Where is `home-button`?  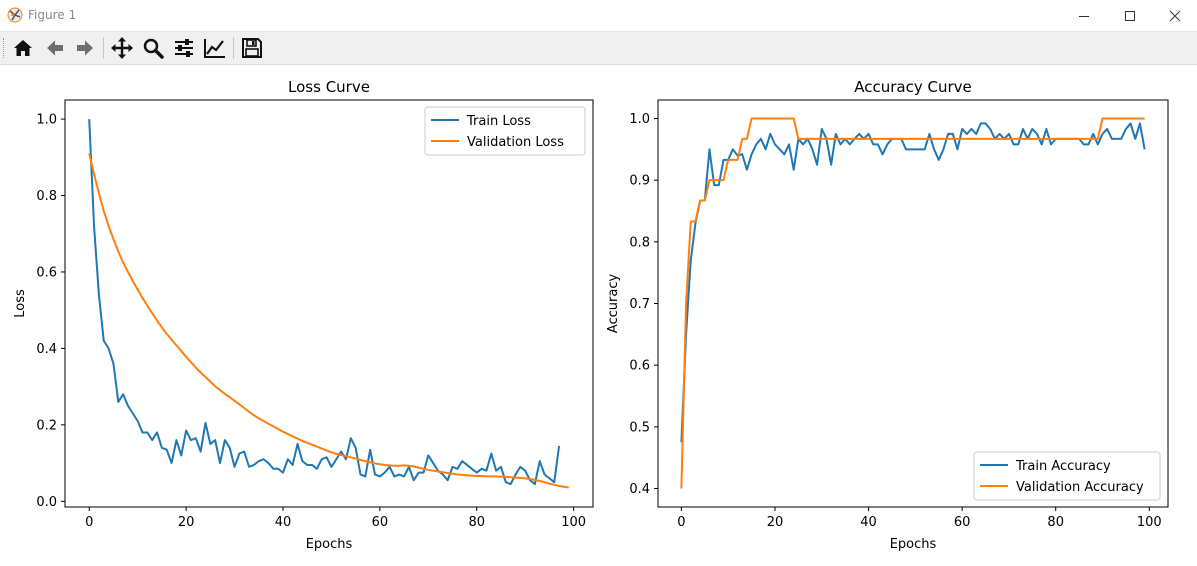 home-button is located at coordinates (23, 48).